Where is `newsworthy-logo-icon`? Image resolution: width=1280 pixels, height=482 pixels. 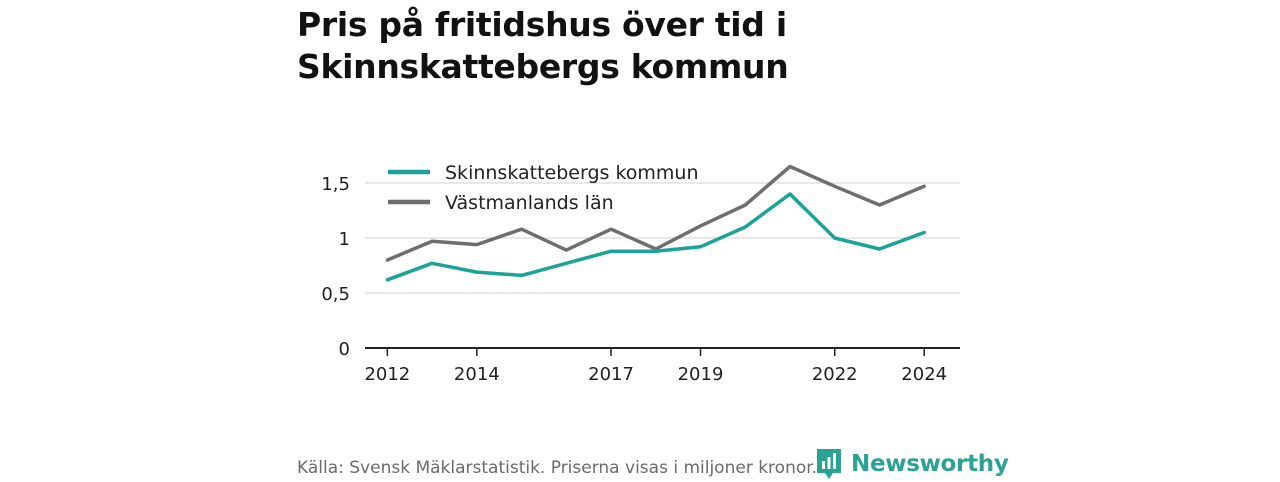 newsworthy-logo-icon is located at coordinates (829, 464).